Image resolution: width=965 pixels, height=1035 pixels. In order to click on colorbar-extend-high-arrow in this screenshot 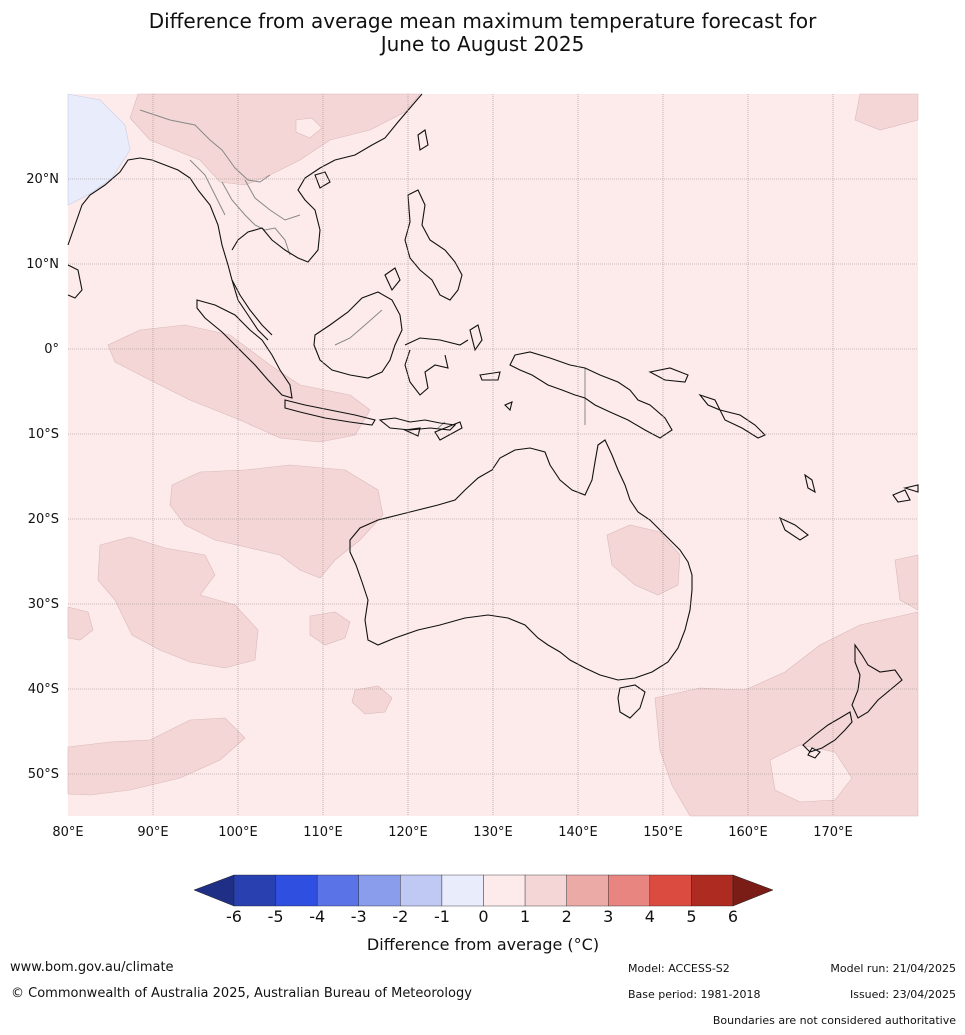, I will do `click(753, 890)`.